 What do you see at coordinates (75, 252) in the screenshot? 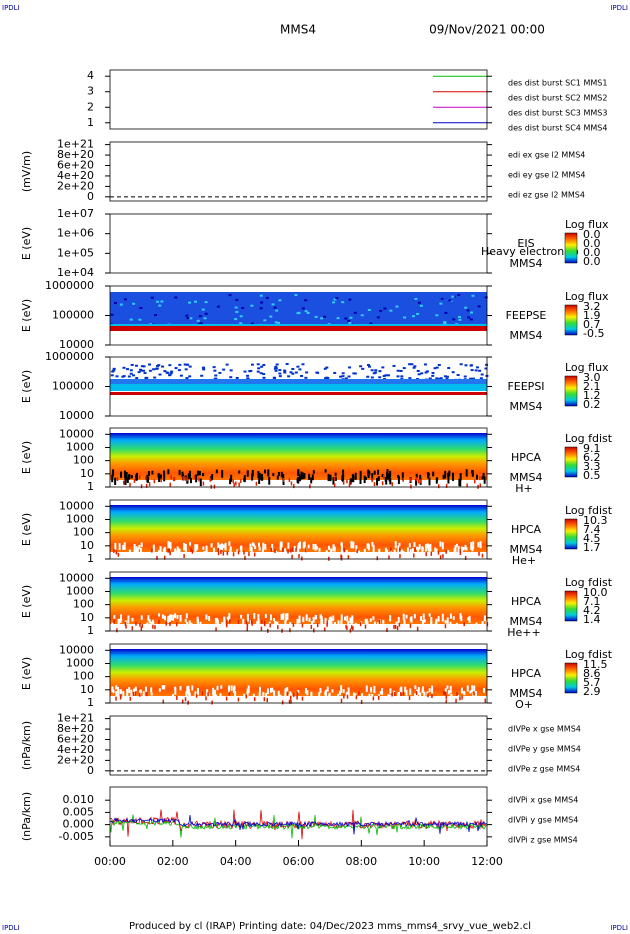
I see `y-tick-label: 1e+05` at bounding box center [75, 252].